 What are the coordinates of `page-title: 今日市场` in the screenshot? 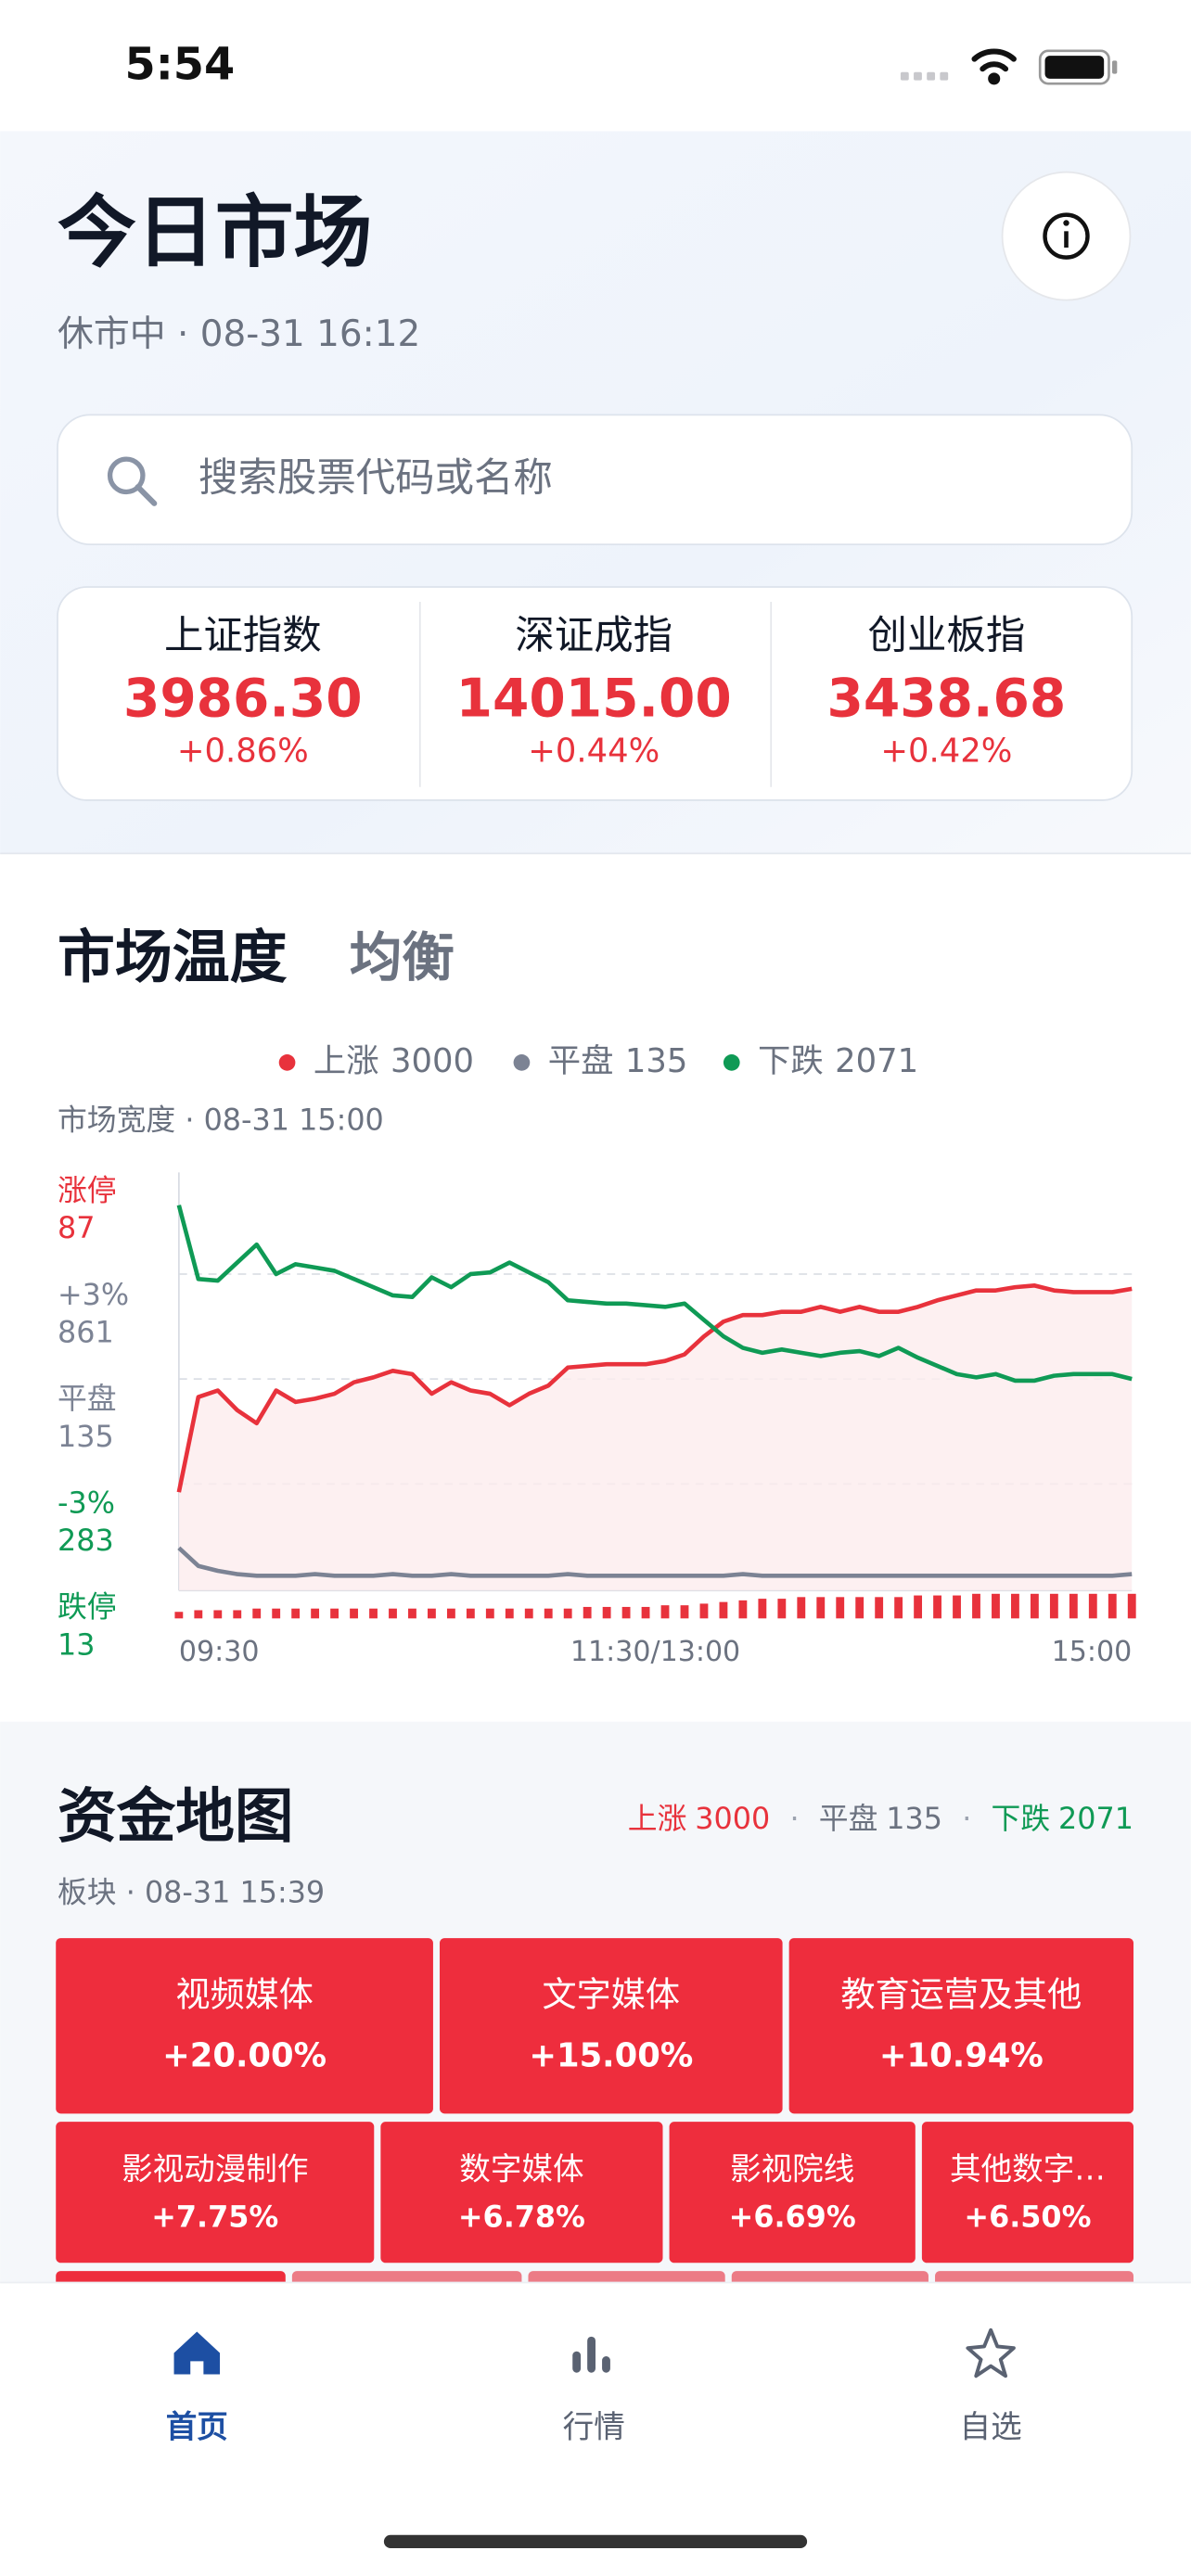 It's located at (215, 233).